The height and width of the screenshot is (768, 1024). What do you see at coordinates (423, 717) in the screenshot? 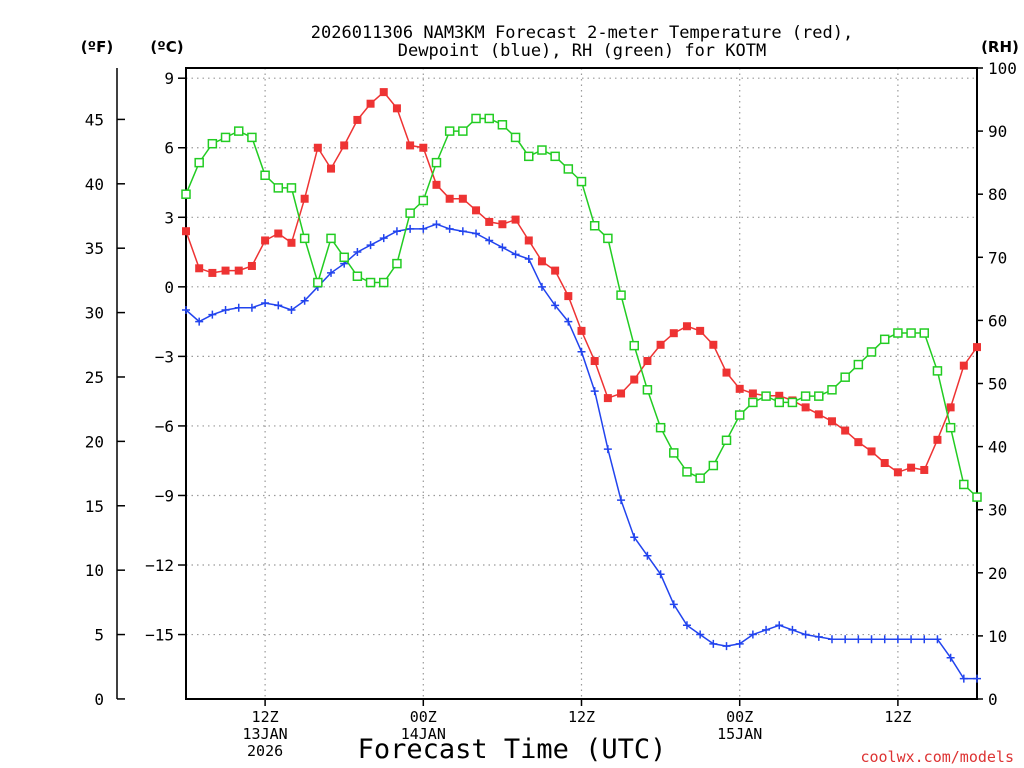
I see `time-tick-label: 00Z` at bounding box center [423, 717].